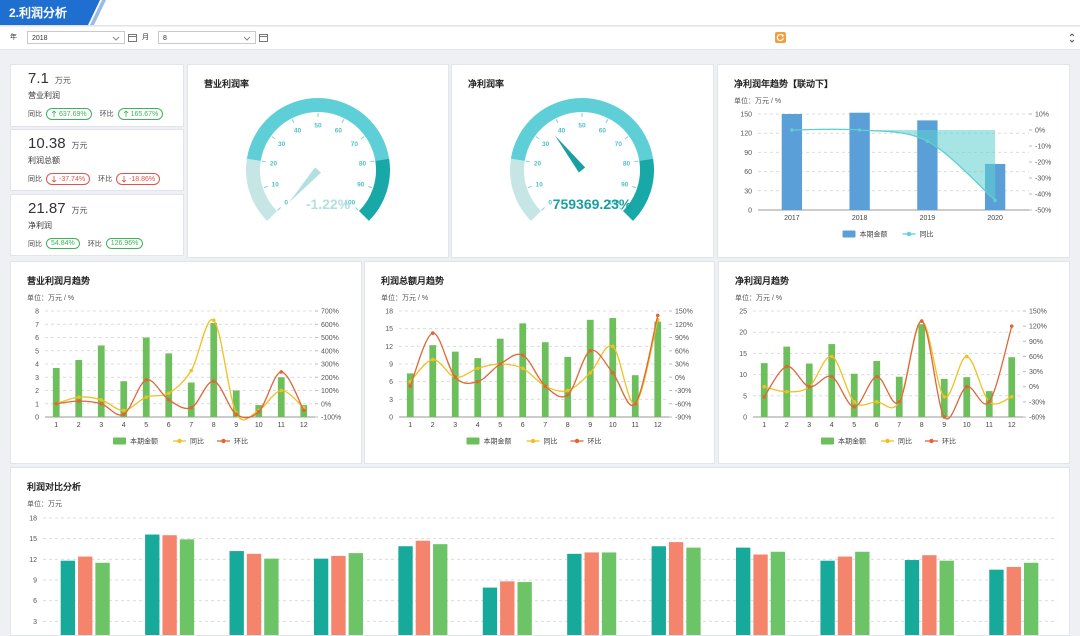 The image size is (1080, 636). I want to click on page-title: 2.利润分析, so click(38, 12).